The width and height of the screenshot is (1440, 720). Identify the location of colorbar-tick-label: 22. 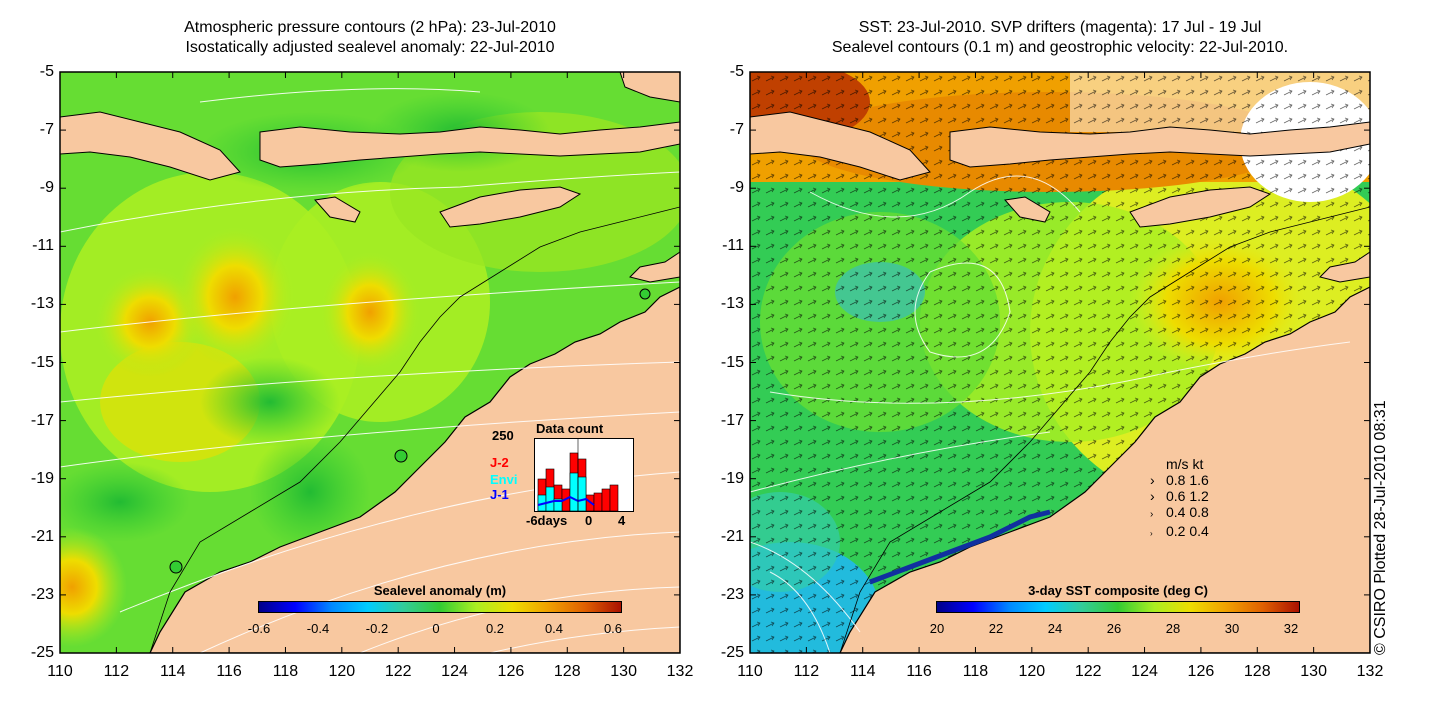
(996, 628).